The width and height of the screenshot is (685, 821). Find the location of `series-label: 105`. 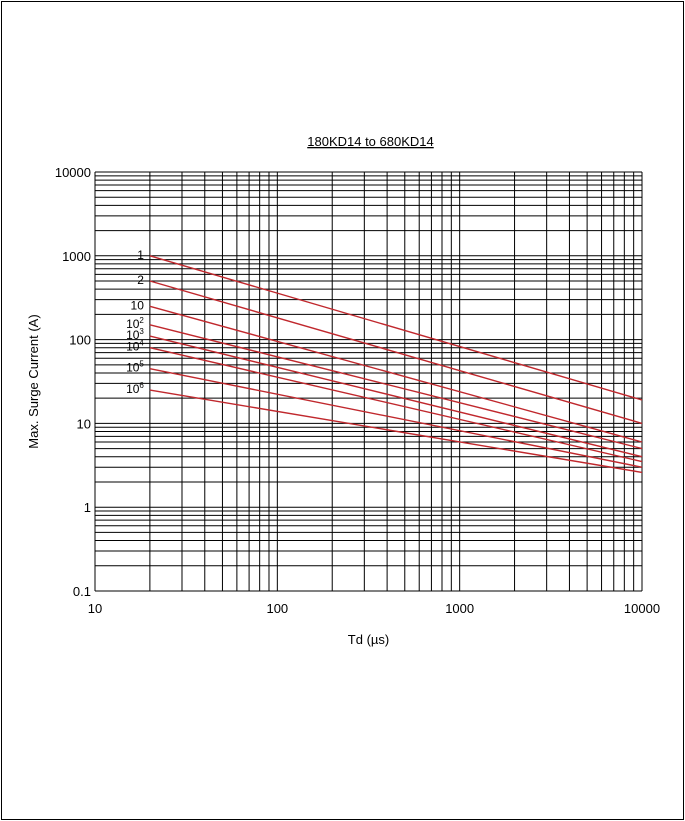

series-label: 105 is located at coordinates (135, 367).